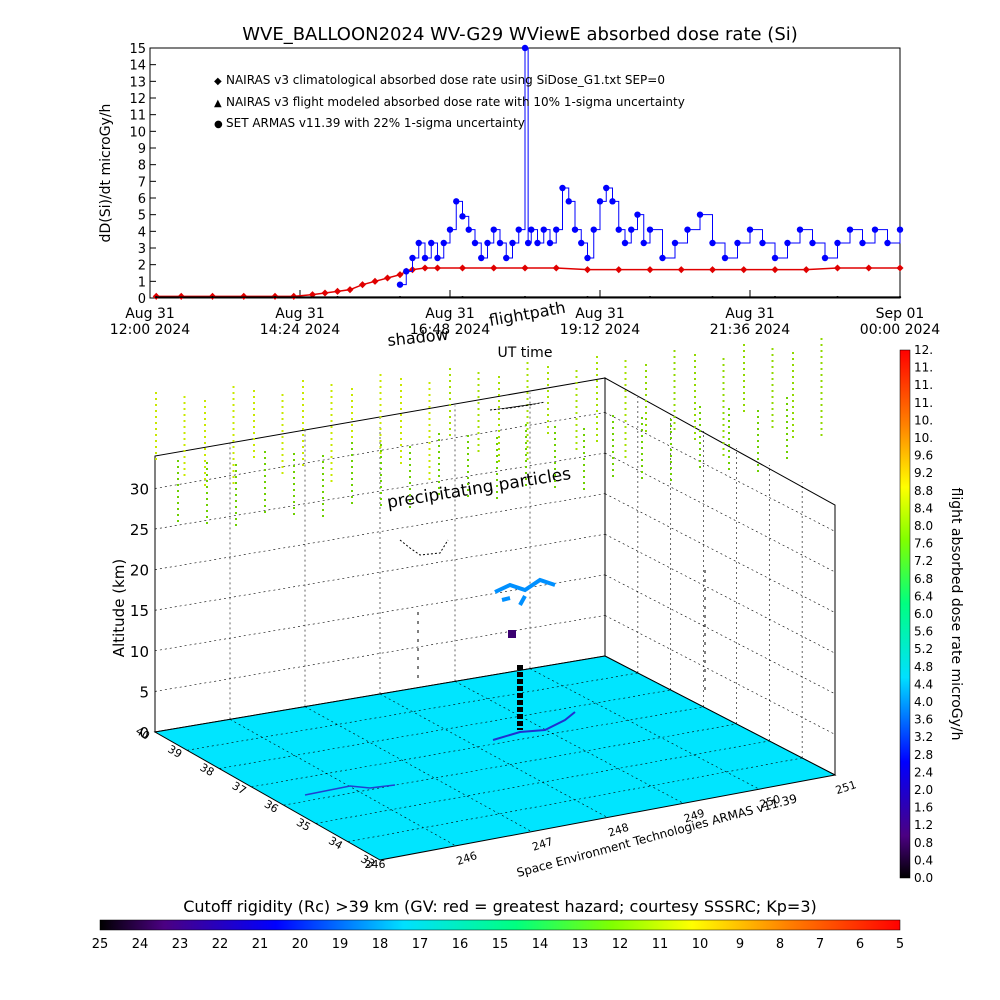 Image resolution: width=1000 pixels, height=1000 pixels. I want to click on colorbar-tick-label: 2.4, so click(923, 772).